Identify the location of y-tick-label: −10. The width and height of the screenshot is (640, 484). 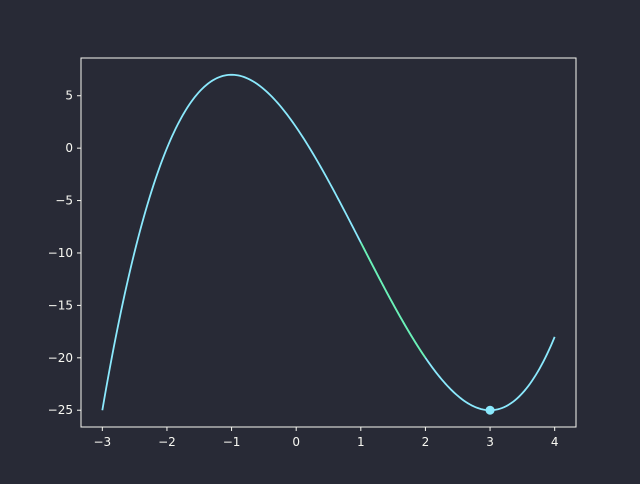
(60, 253).